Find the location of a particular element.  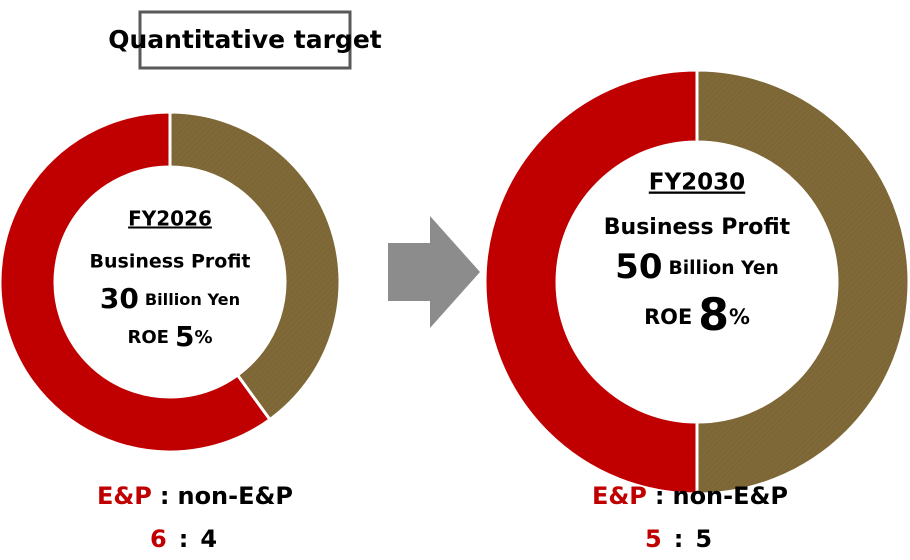

profit: 30 is located at coordinates (119, 298).